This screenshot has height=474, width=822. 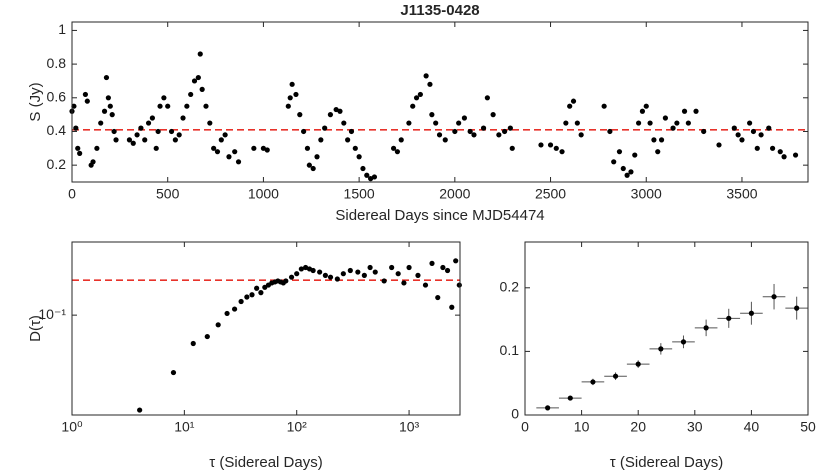 I want to click on x-tick-label: 10², so click(x=297, y=427).